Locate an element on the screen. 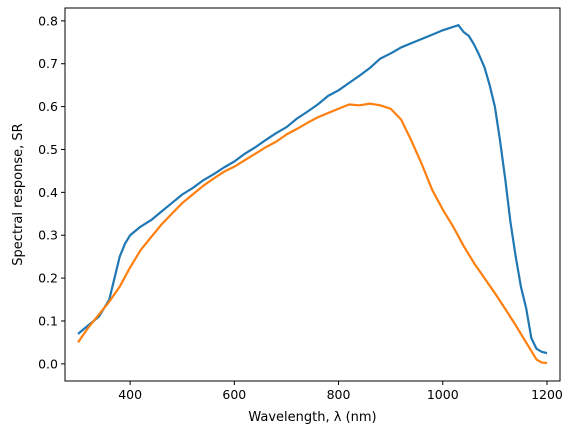 Image resolution: width=571 pixels, height=436 pixels. x-axis-label: Wavelength, λ (nm) is located at coordinates (312, 417).